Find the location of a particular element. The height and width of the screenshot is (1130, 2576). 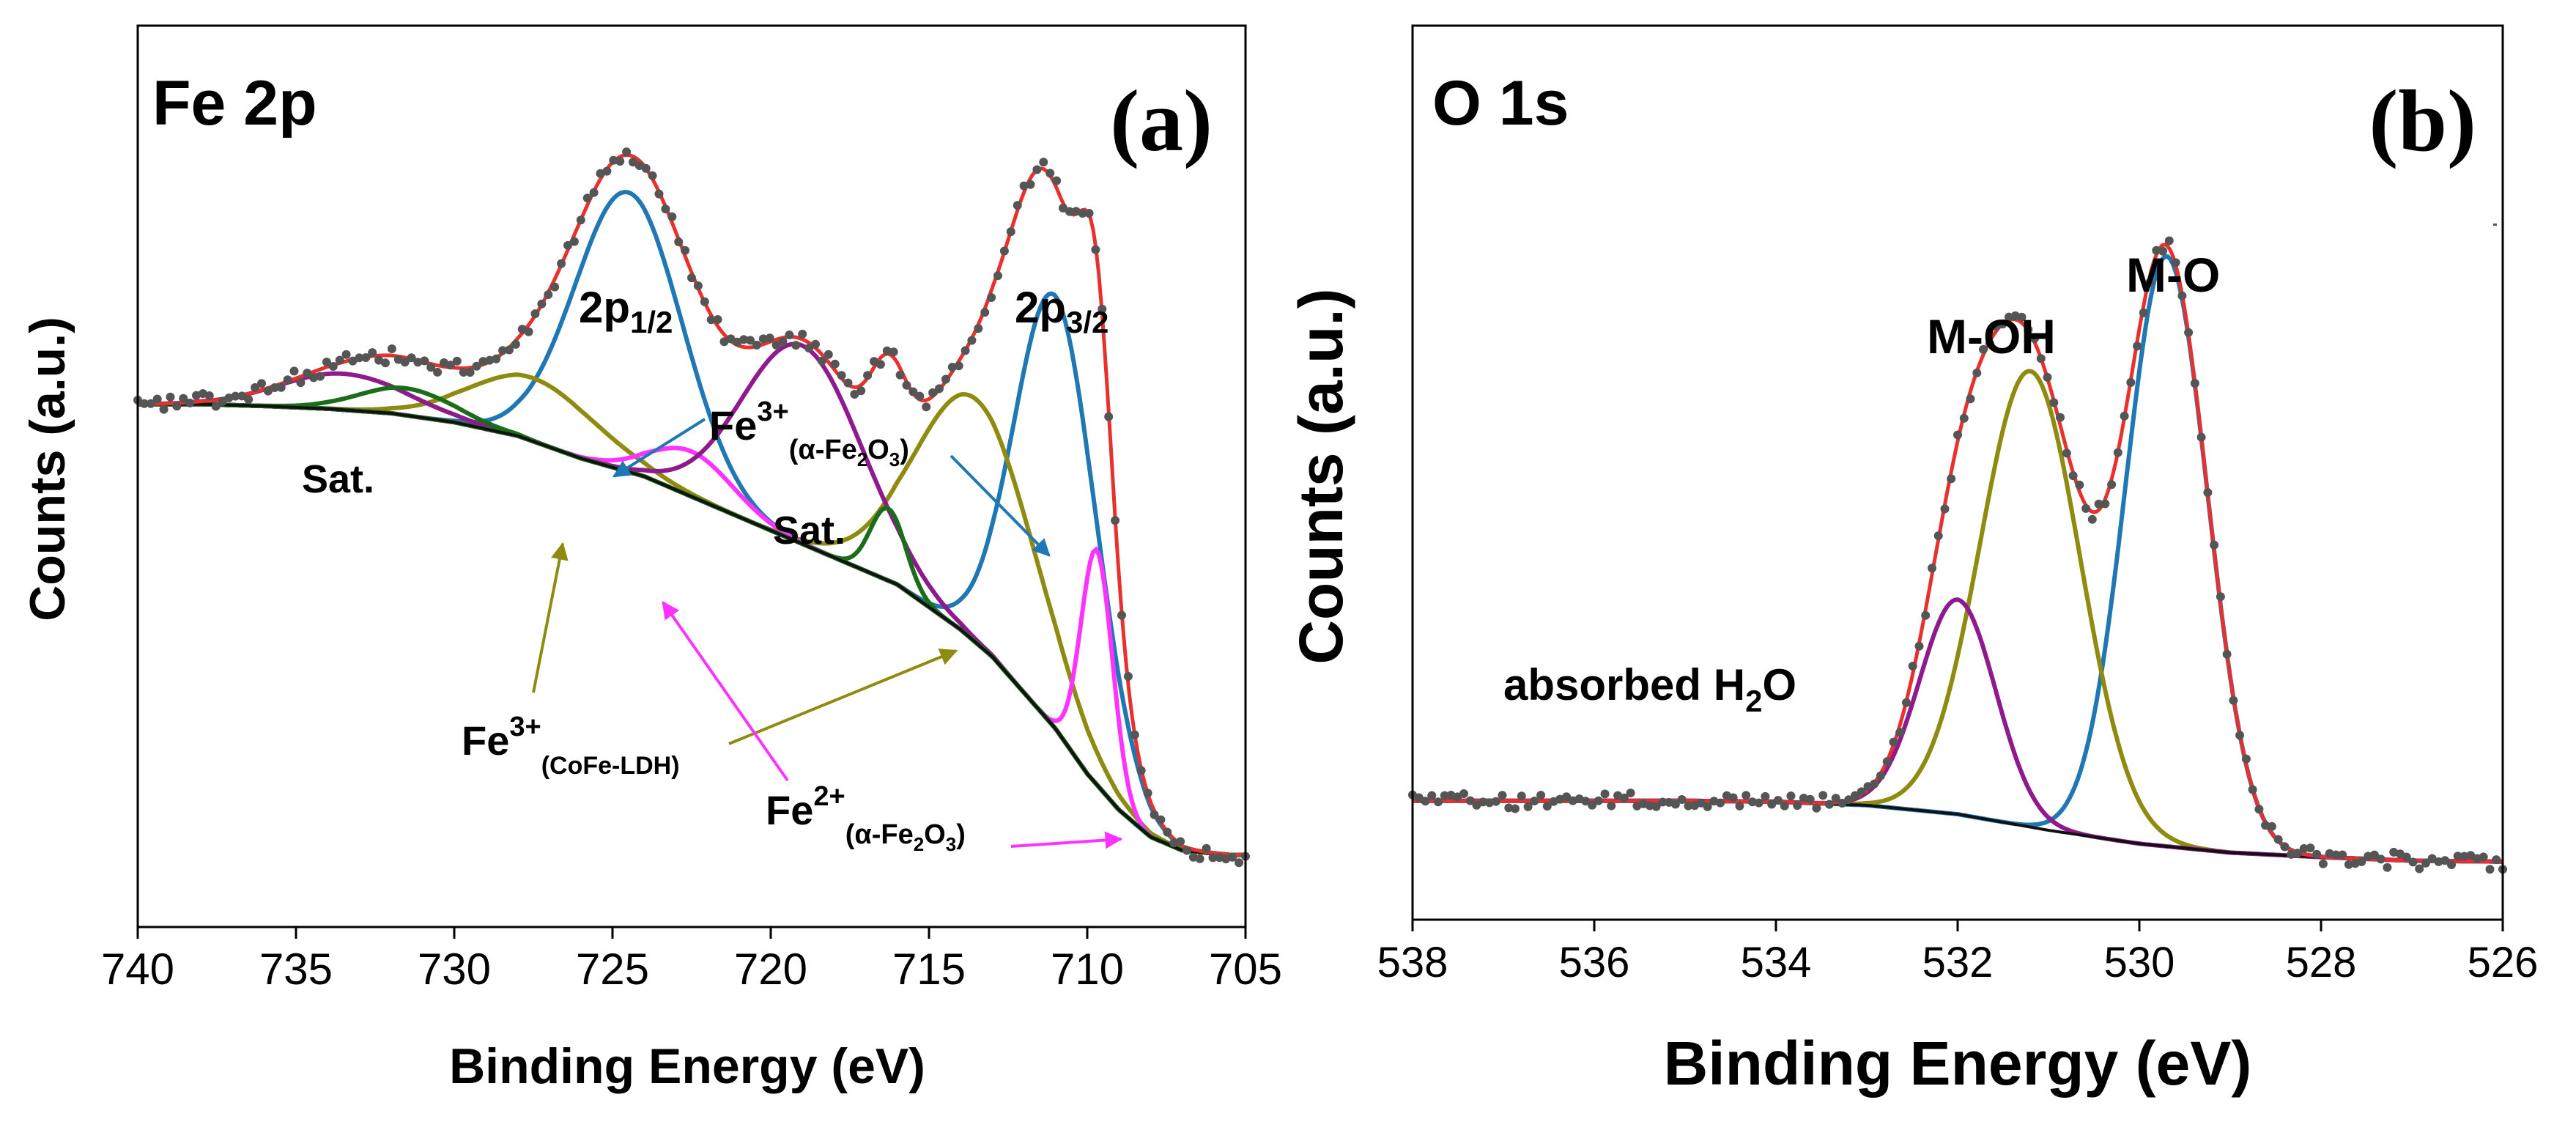

arrow-fe3-ldh-a is located at coordinates (550, 617).